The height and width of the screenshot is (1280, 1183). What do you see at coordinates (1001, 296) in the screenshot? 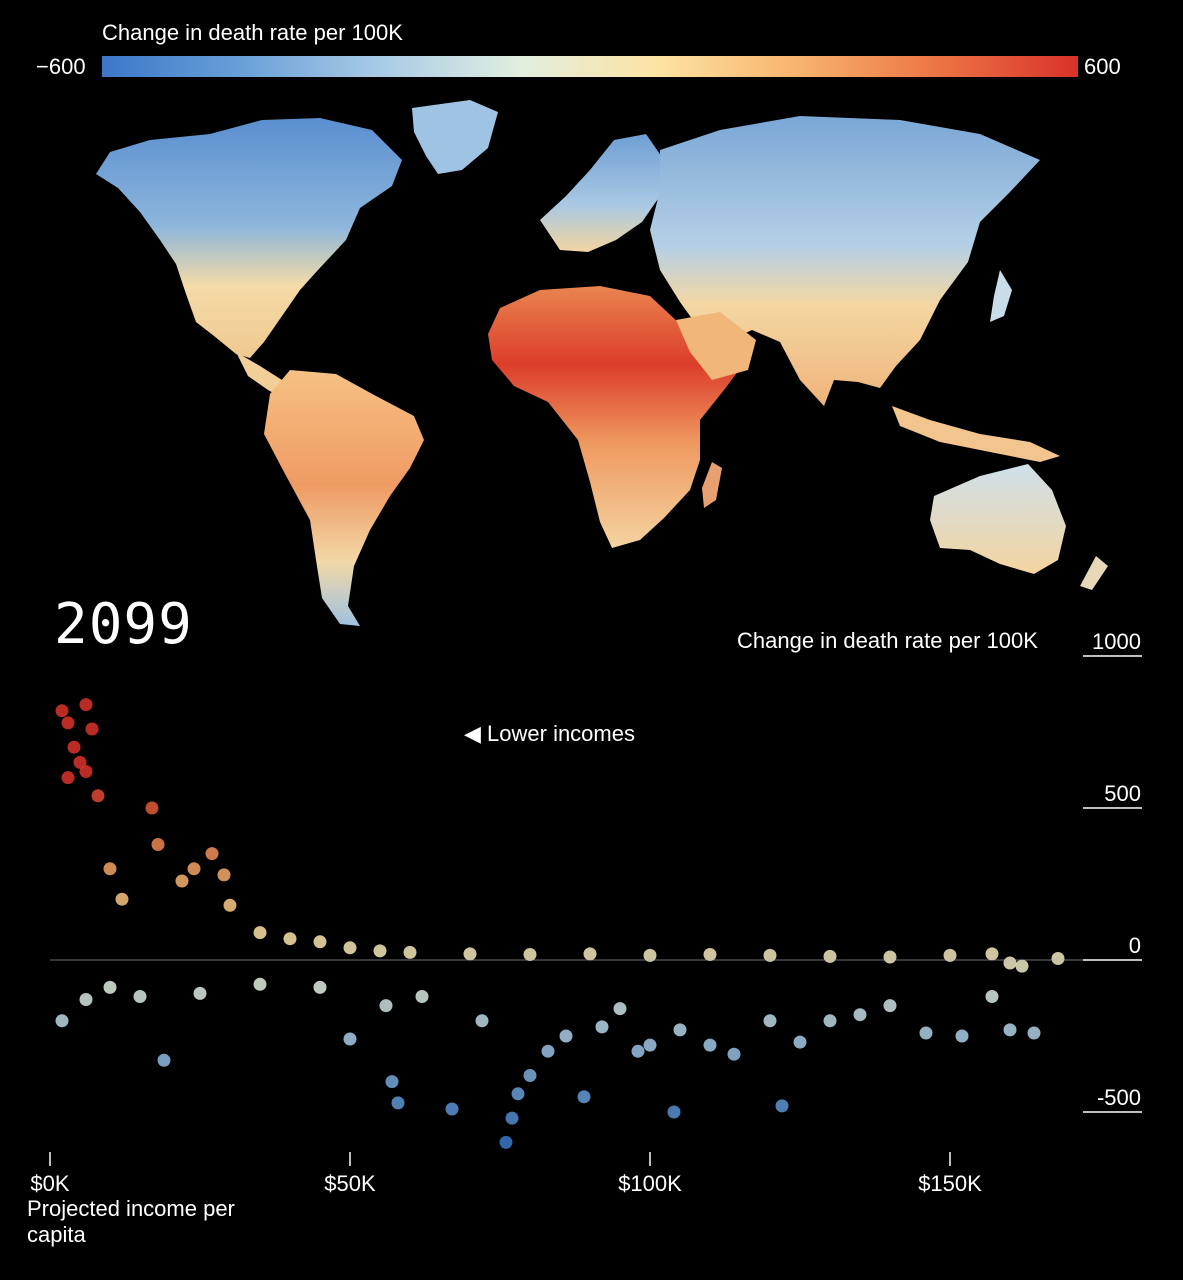
I see `map-japan` at bounding box center [1001, 296].